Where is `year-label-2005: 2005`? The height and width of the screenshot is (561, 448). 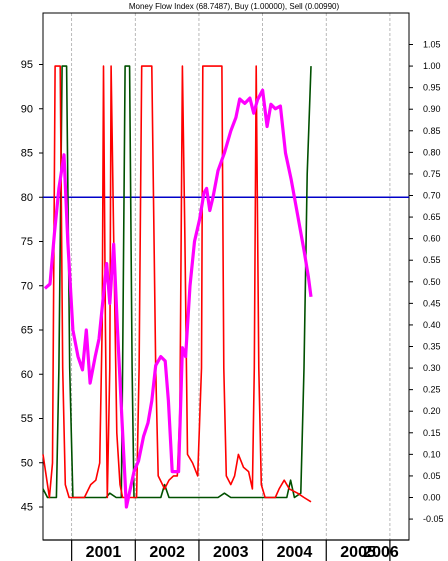 year-label-2005: 2005 is located at coordinates (358, 552).